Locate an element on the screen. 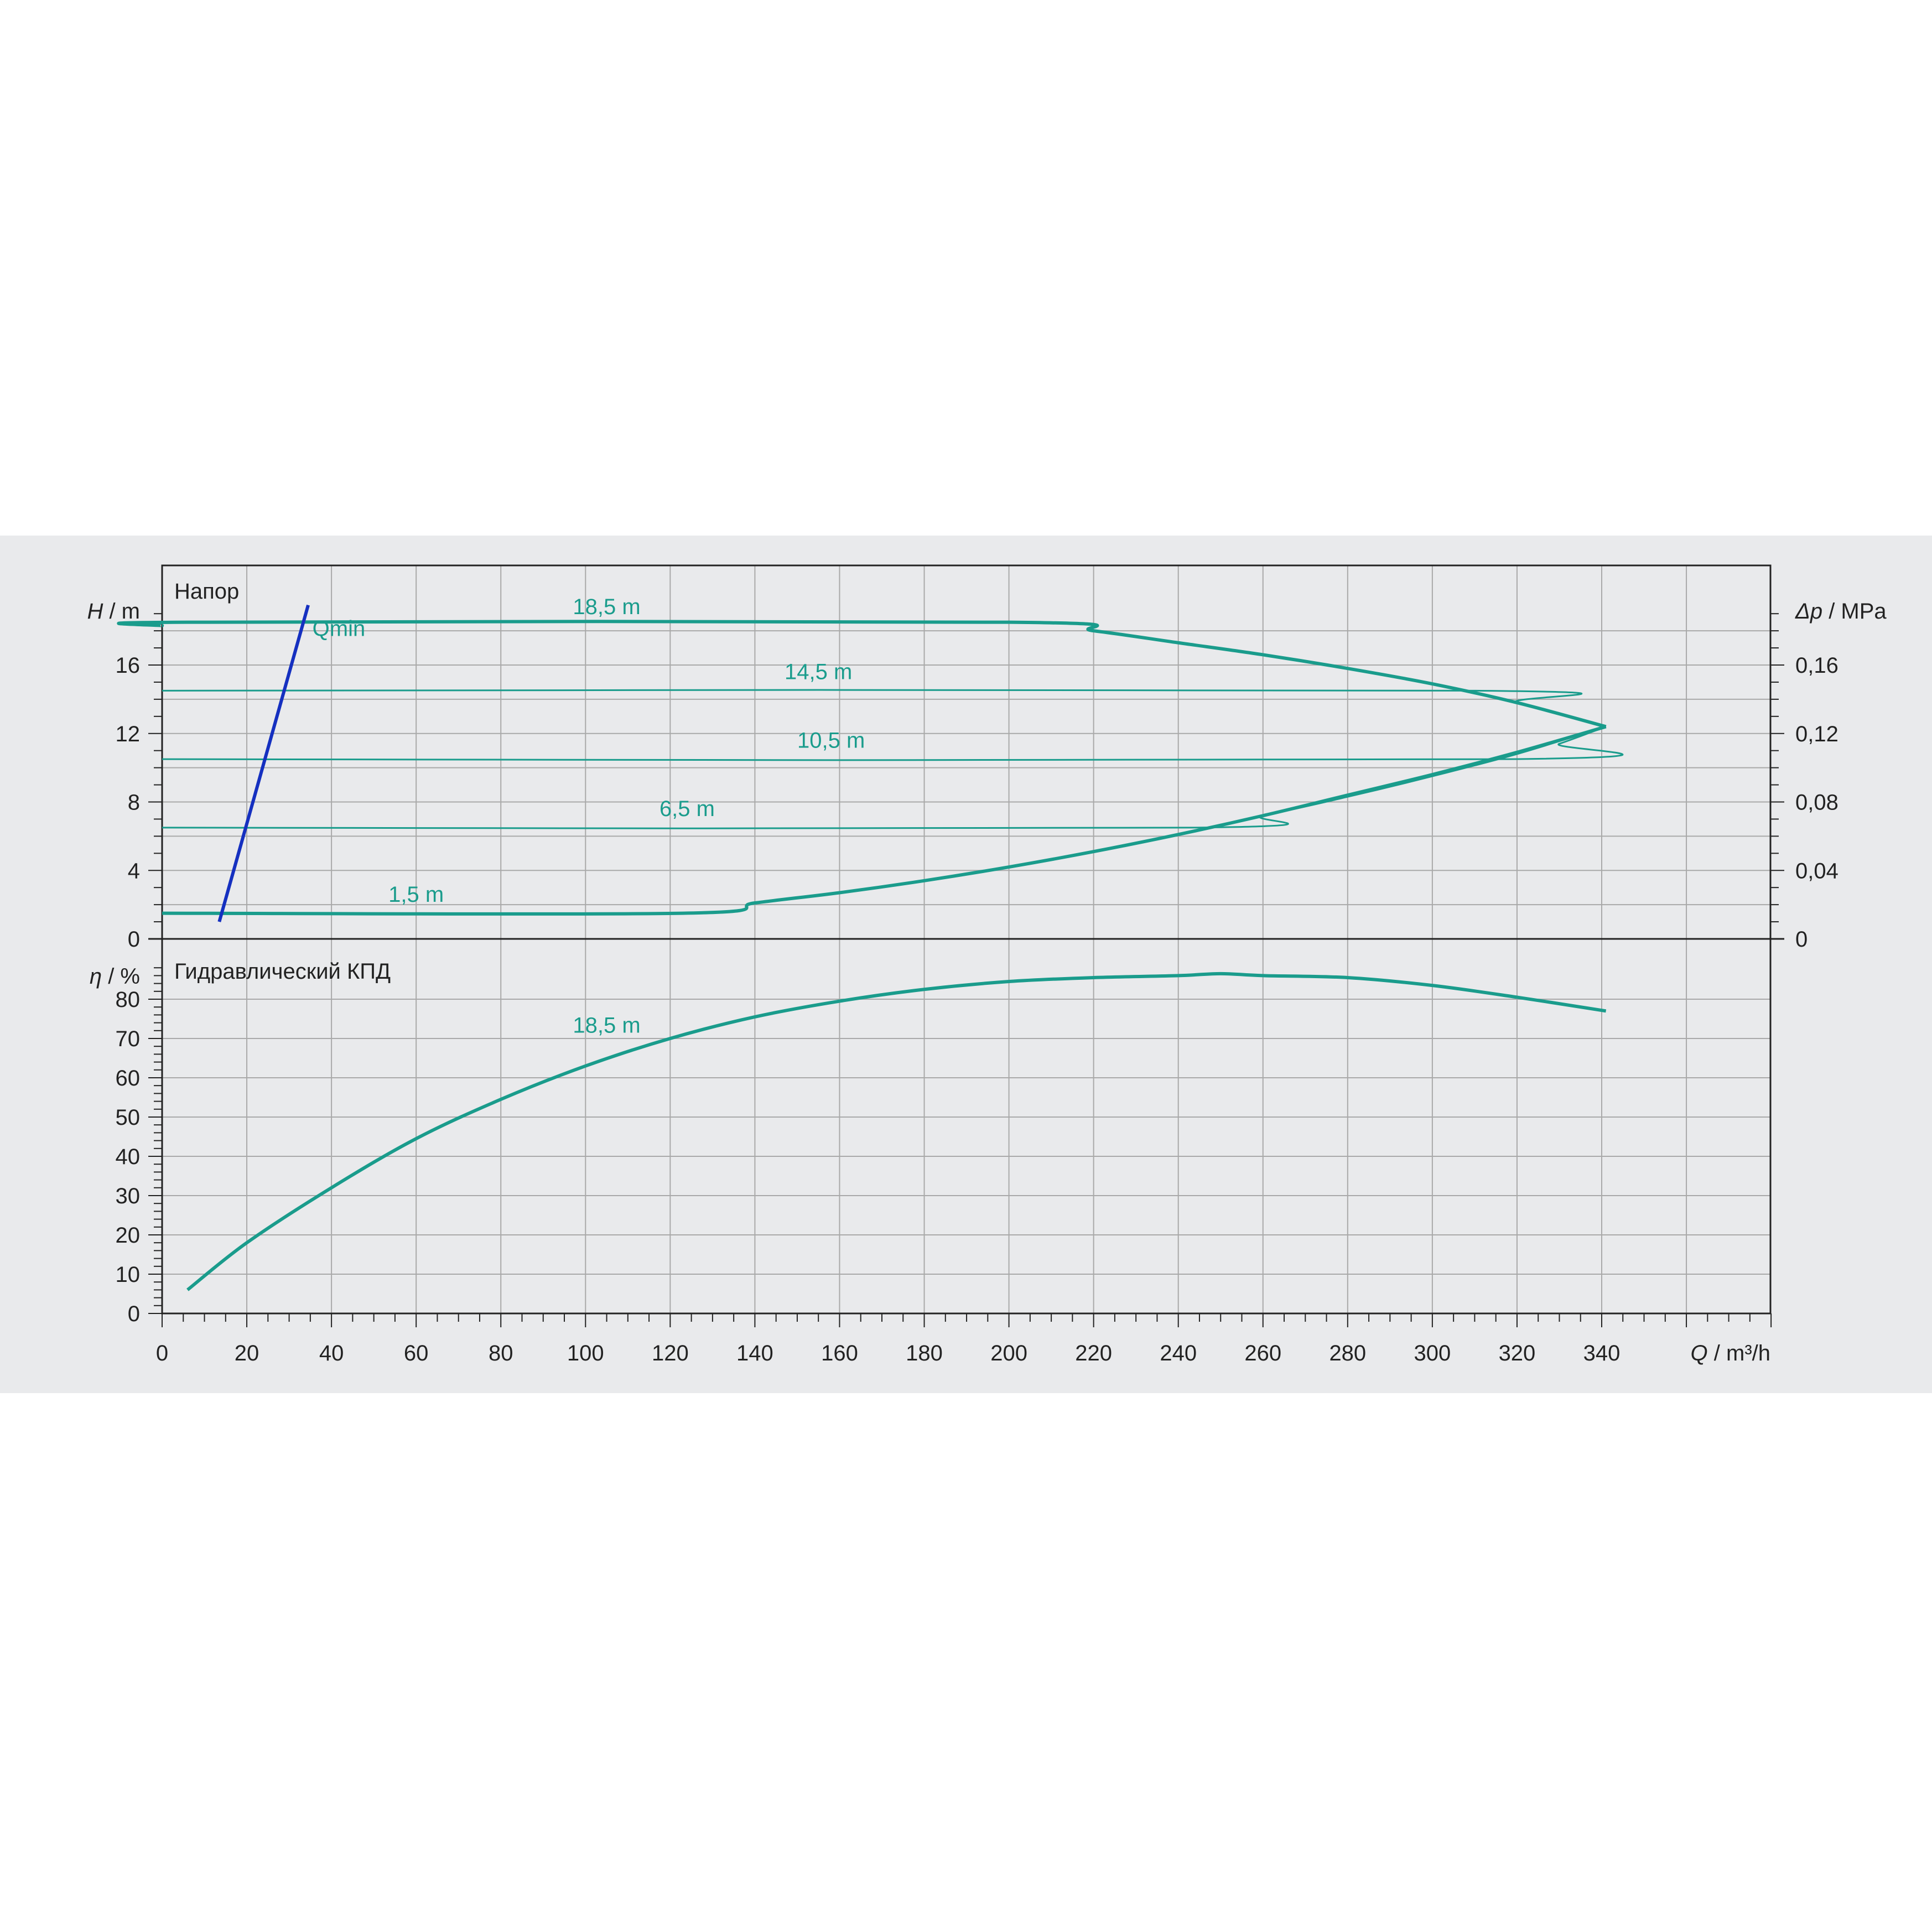 The width and height of the screenshot is (1932, 1932). head-curve-label: 14,5 m is located at coordinates (818, 672).